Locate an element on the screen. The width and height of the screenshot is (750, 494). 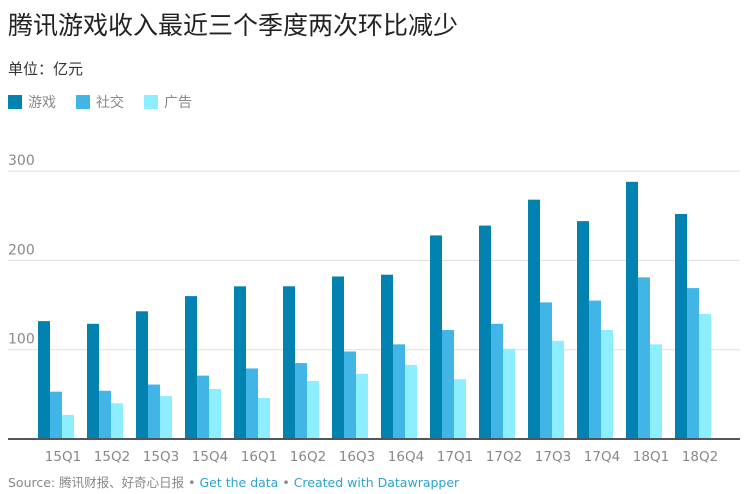
legend: 游戏 社交 广告 is located at coordinates (100, 102).